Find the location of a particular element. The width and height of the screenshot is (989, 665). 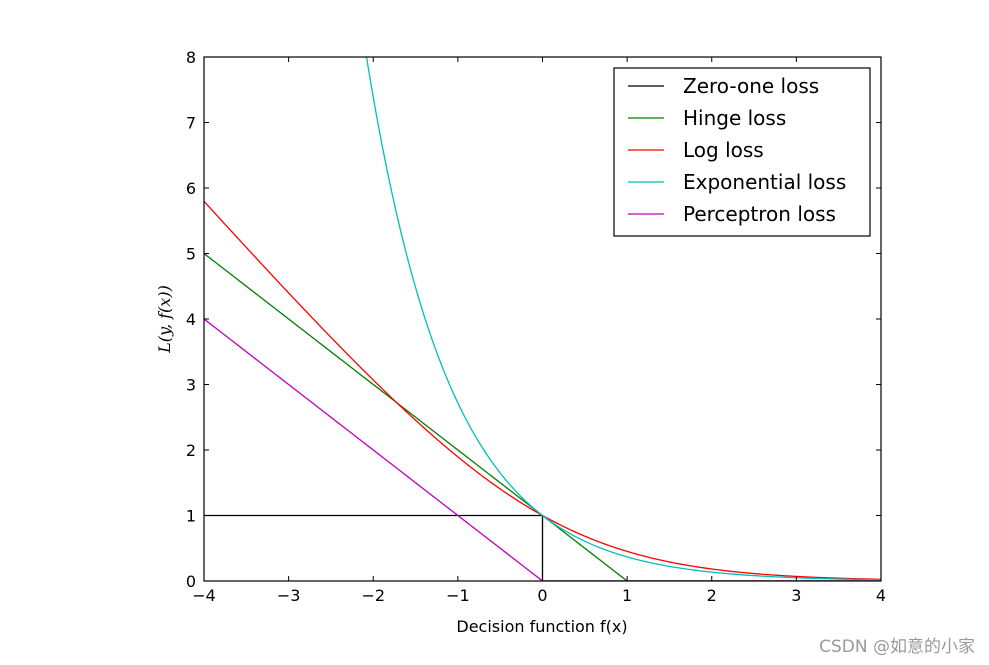

x-tick-label: 2 is located at coordinates (712, 595).